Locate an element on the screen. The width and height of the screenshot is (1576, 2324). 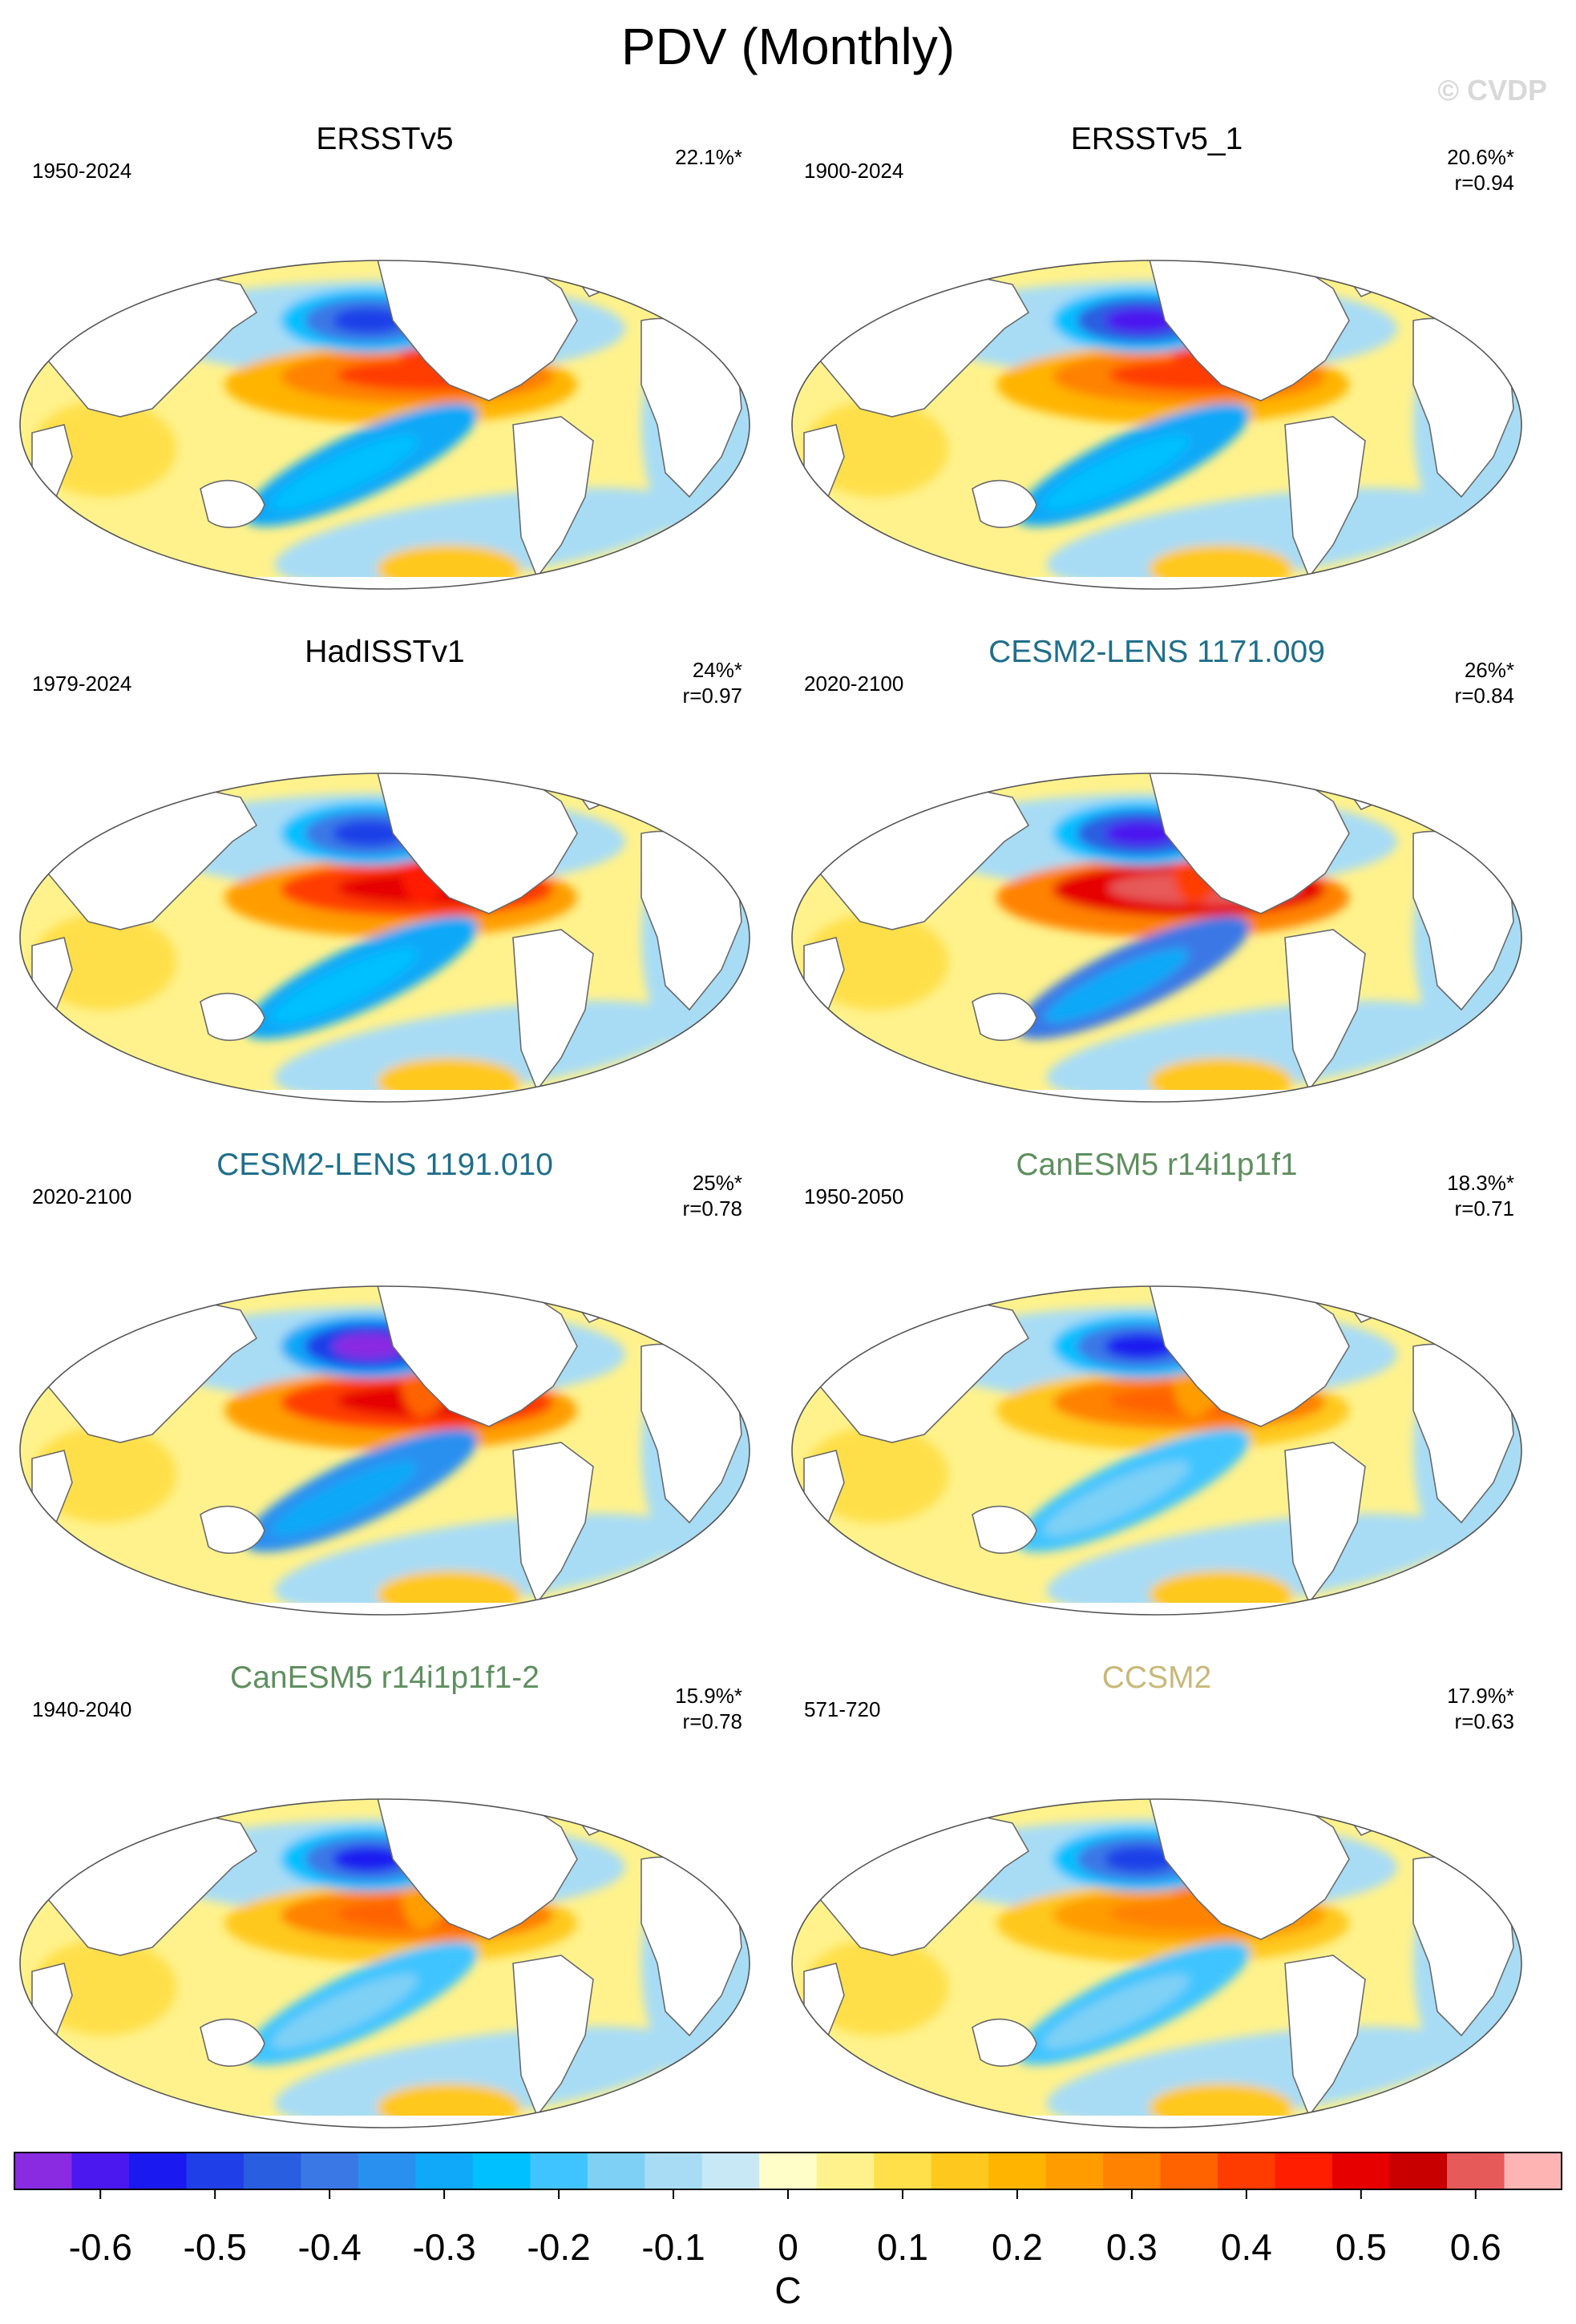
colorbar-tick-label: 0.1 is located at coordinates (902, 2247).